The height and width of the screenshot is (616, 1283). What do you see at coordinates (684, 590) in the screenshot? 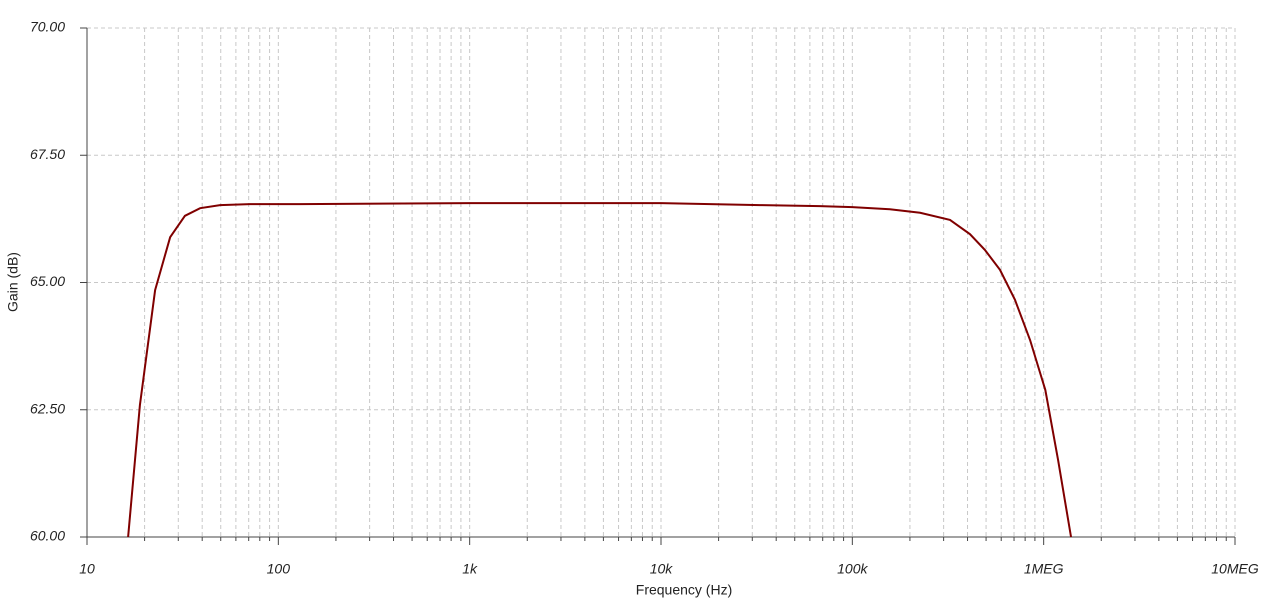
I see `x-axis-label: Frequency (Hz)` at bounding box center [684, 590].